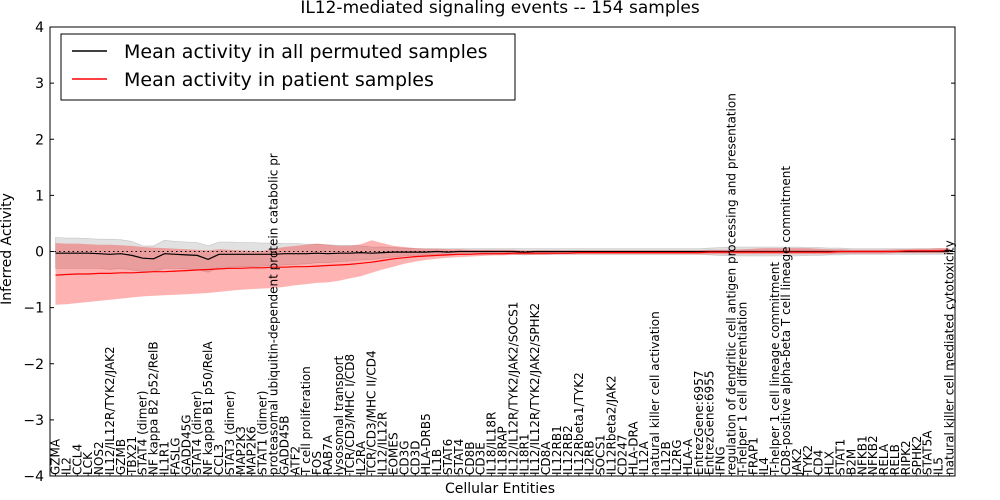 The height and width of the screenshot is (500, 1000). What do you see at coordinates (219, 459) in the screenshot?
I see `x-category-label: CCL3` at bounding box center [219, 459].